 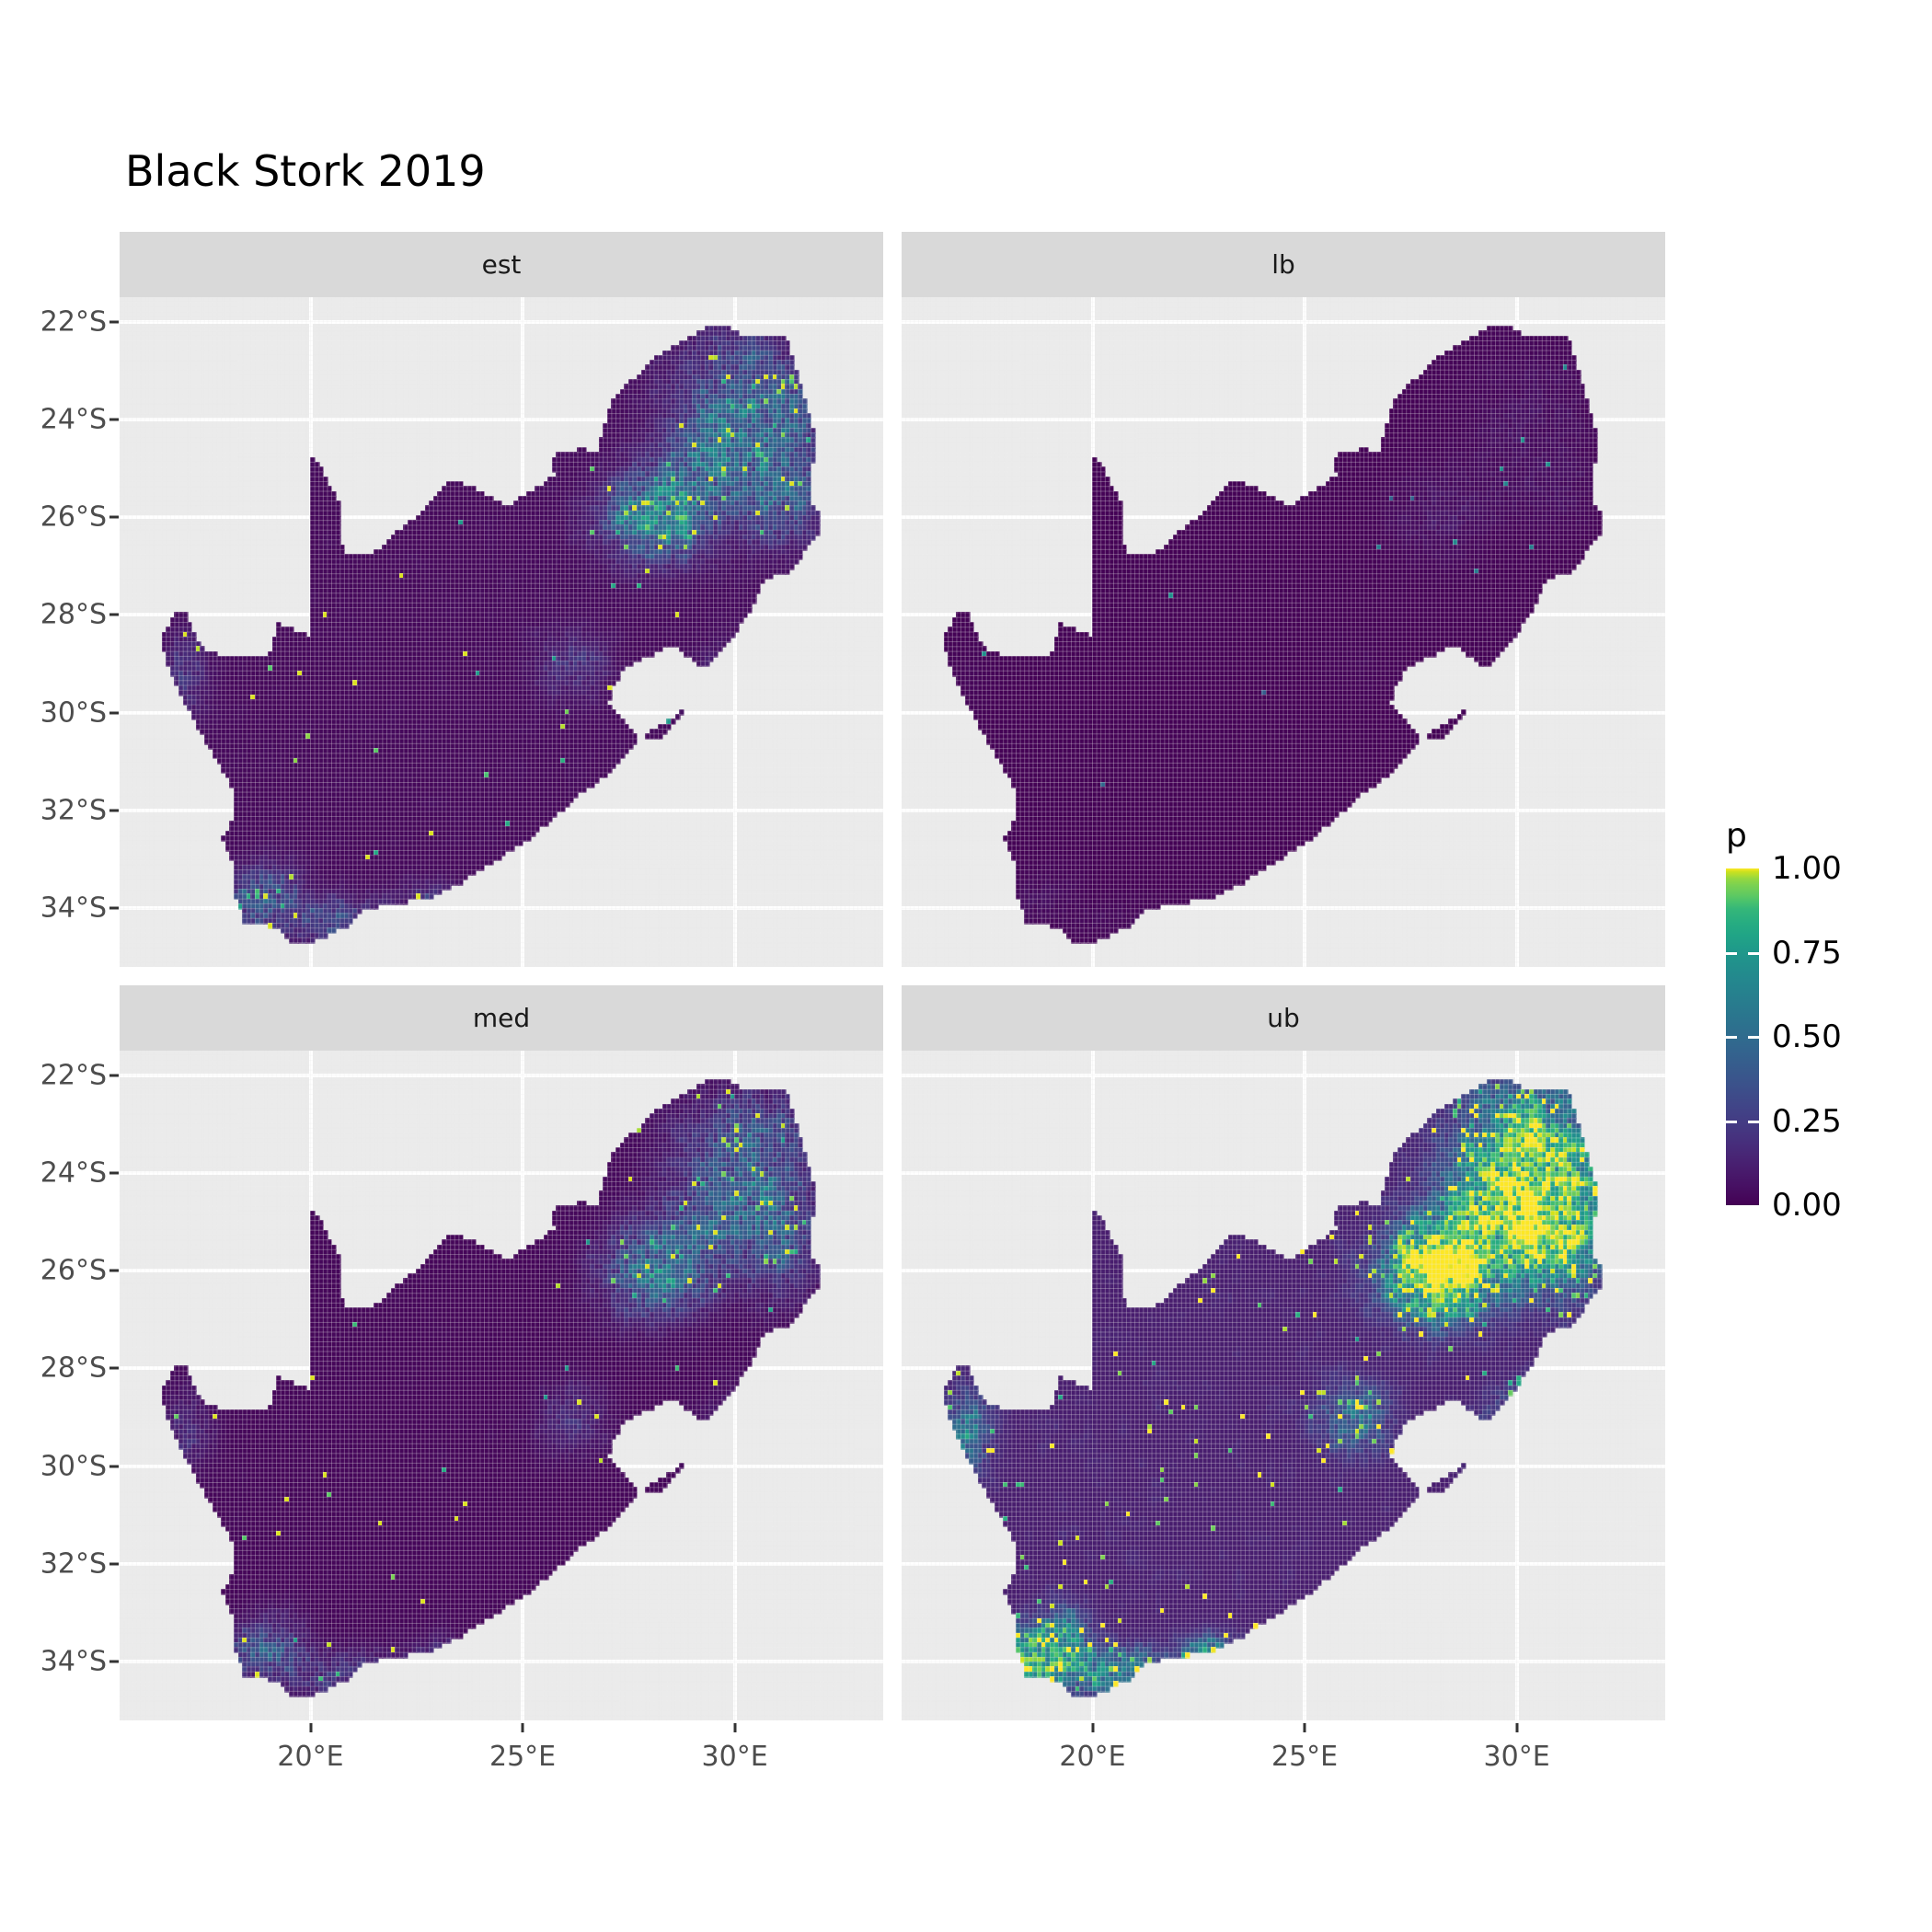 What do you see at coordinates (305, 171) in the screenshot?
I see `page-title: Black Stork 2019` at bounding box center [305, 171].